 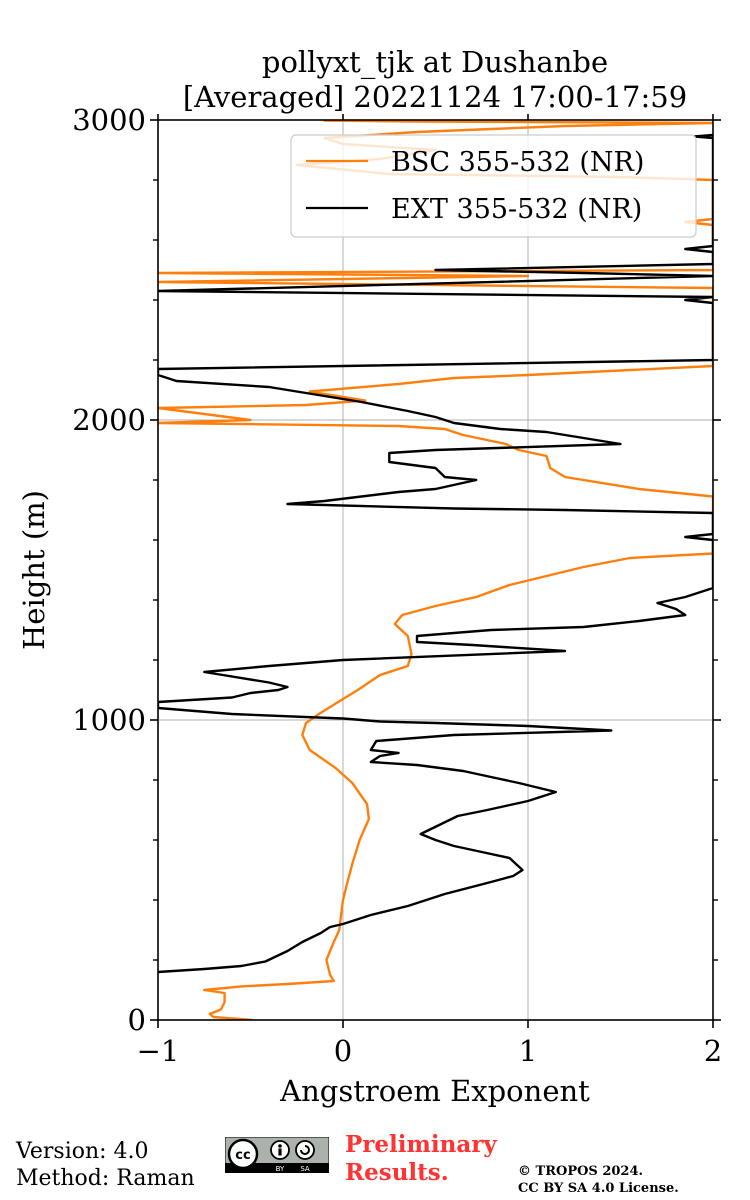 What do you see at coordinates (158, 1051) in the screenshot?
I see `x-tick-label: −1` at bounding box center [158, 1051].